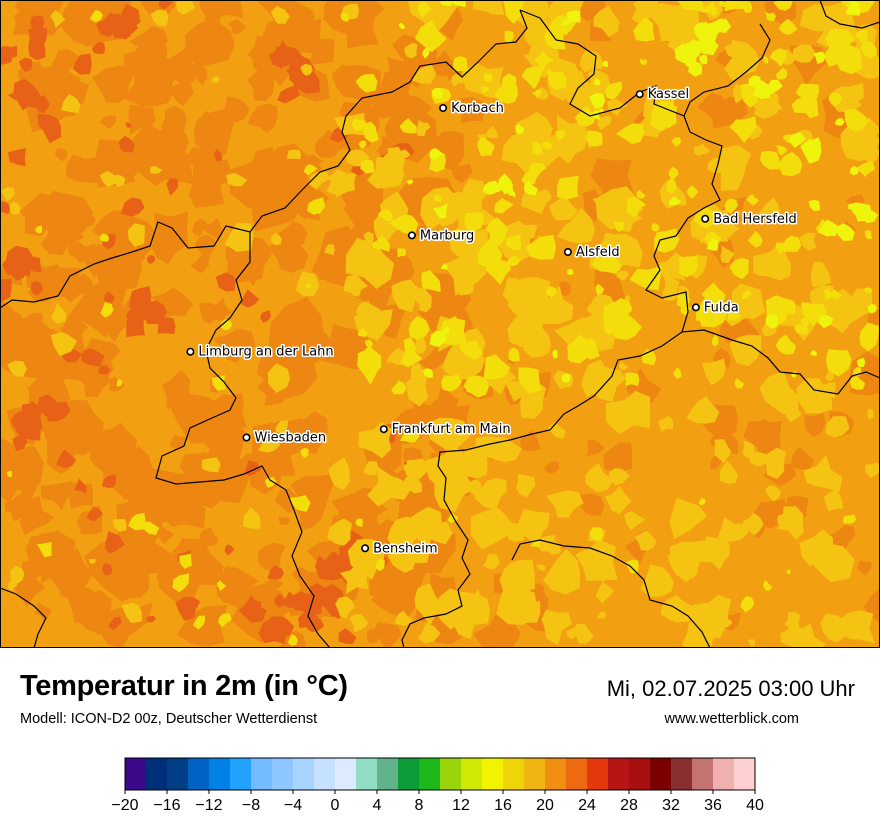 The width and height of the screenshot is (880, 831). I want to click on city-marker: Bensheim, so click(400, 548).